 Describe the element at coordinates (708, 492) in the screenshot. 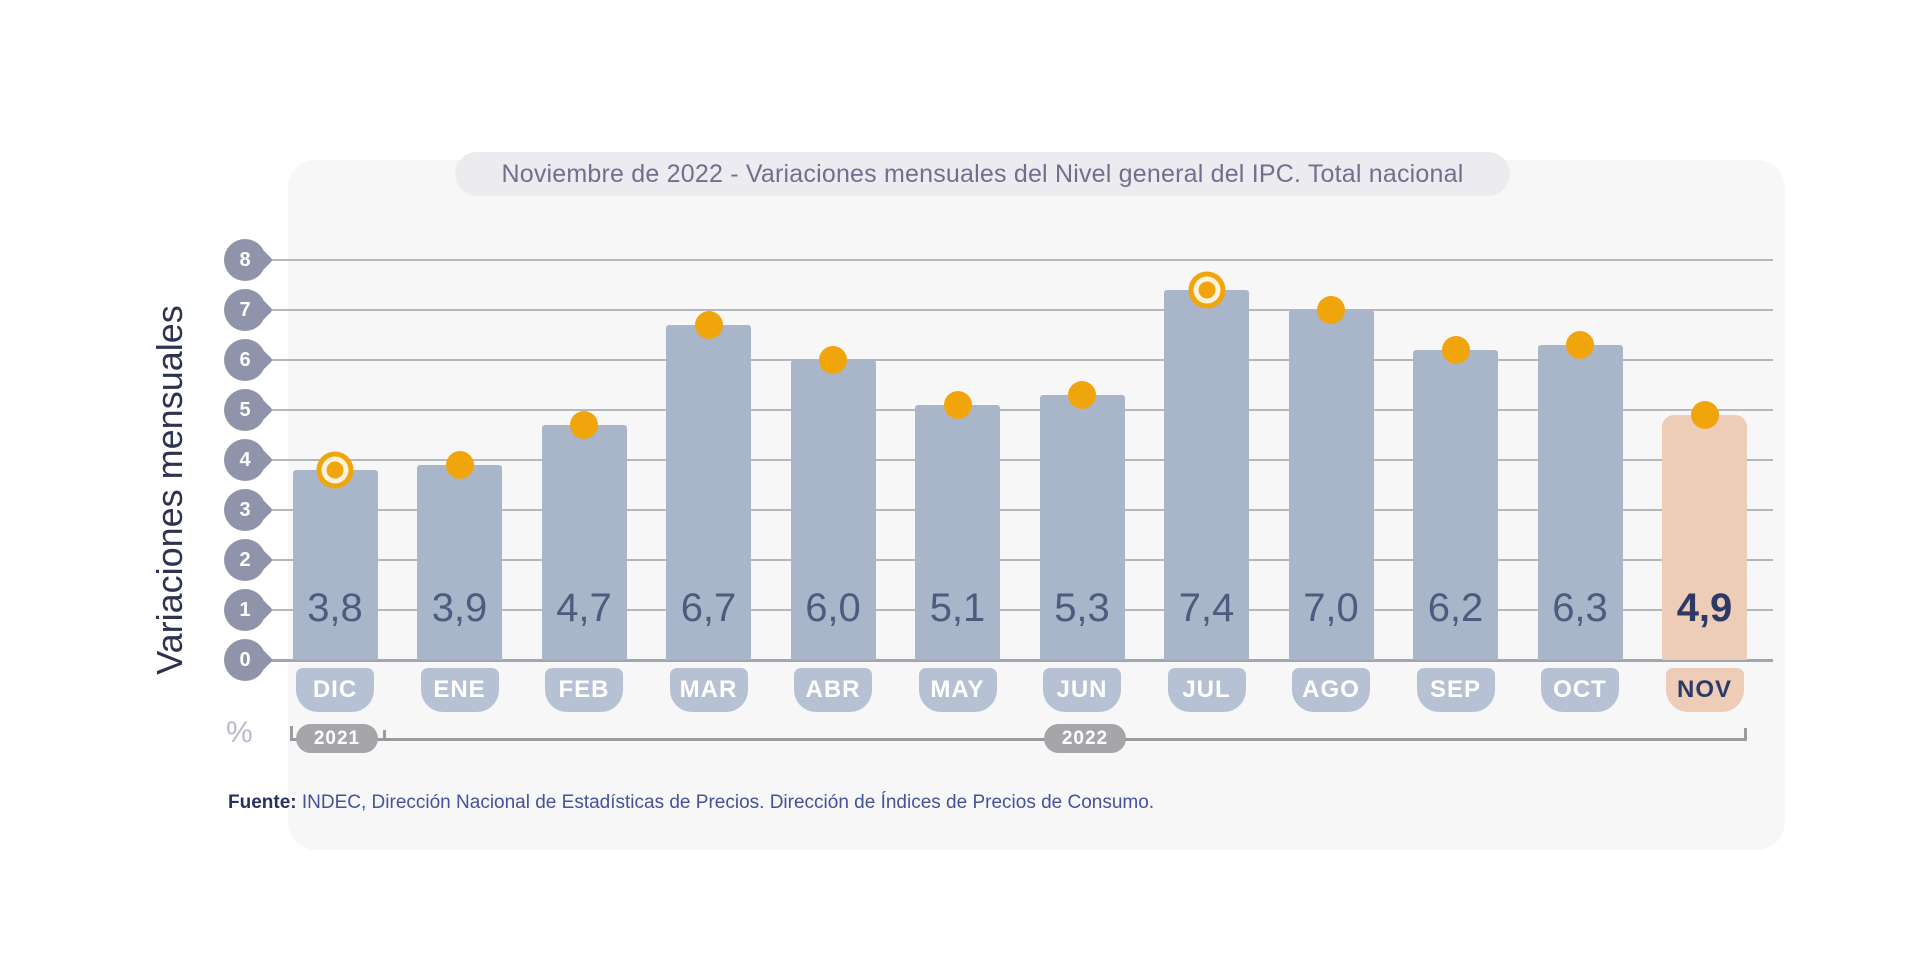

I see `bar-mar` at that location.